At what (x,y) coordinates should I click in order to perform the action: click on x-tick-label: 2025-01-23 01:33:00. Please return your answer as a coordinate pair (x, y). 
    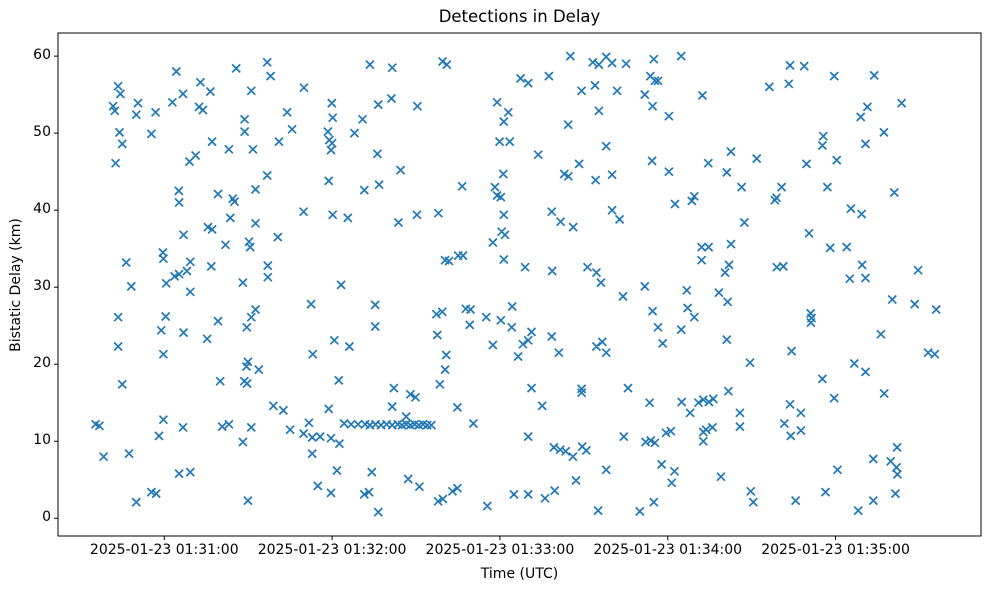
    Looking at the image, I should click on (500, 550).